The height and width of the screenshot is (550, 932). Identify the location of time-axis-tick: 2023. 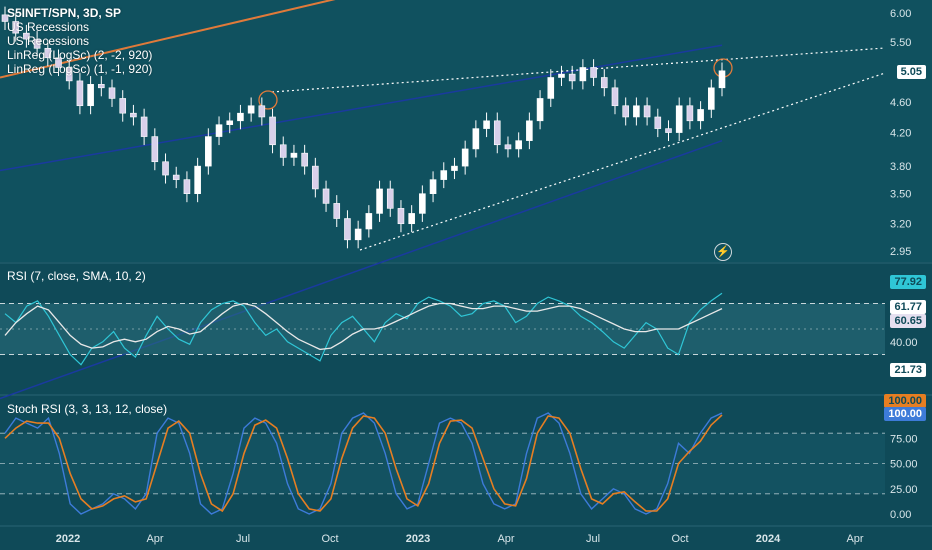
(418, 539).